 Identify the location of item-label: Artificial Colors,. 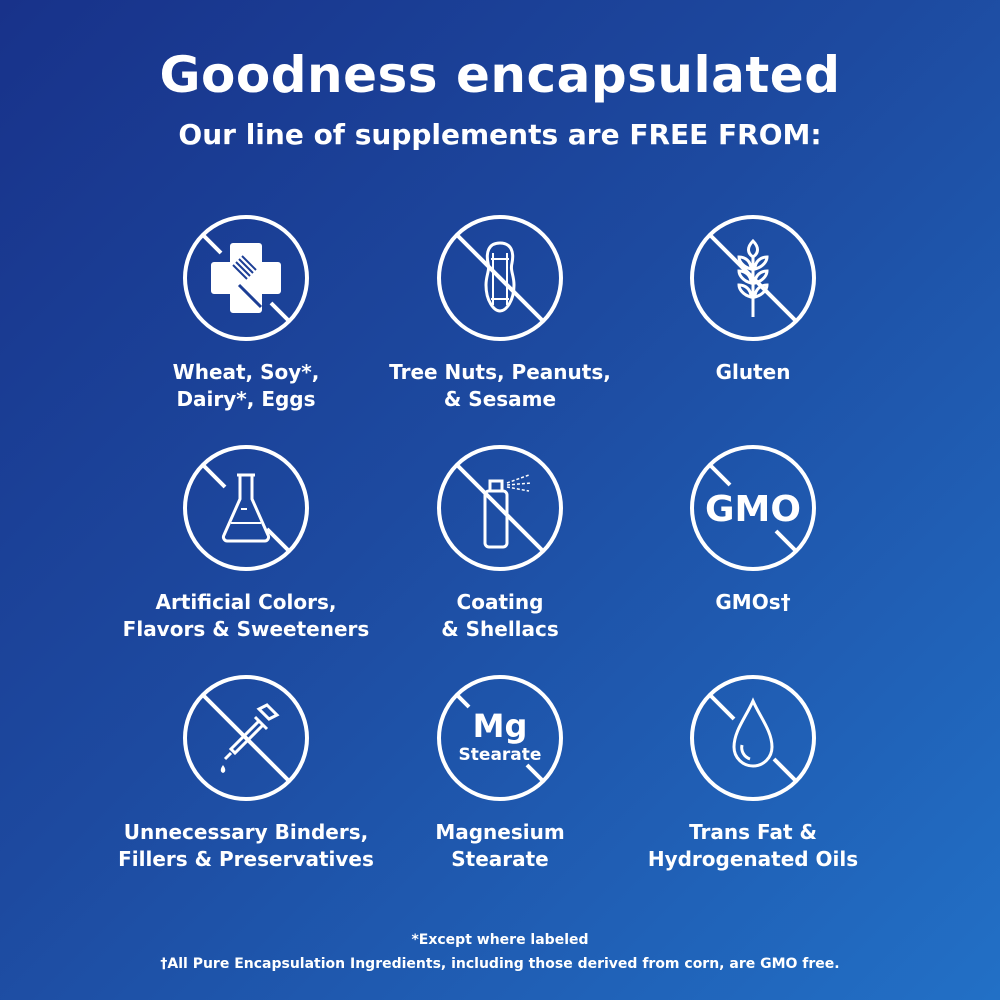
(246, 602).